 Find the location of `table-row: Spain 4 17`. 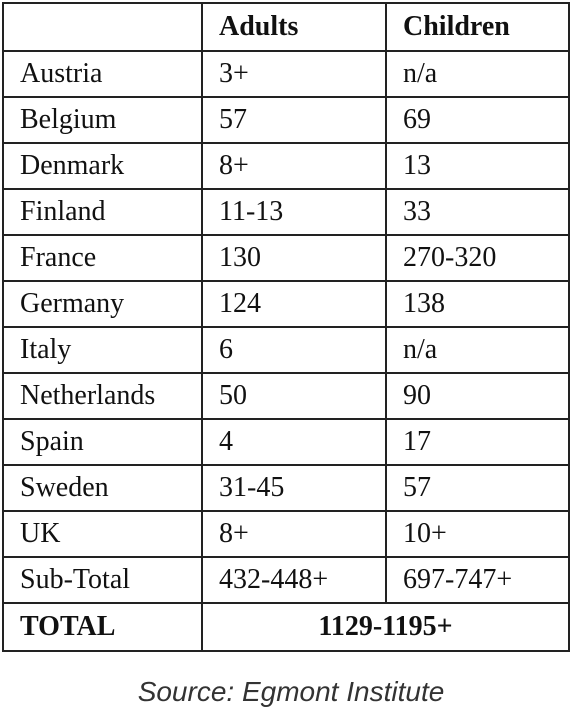

table-row: Spain 4 17 is located at coordinates (286, 442).